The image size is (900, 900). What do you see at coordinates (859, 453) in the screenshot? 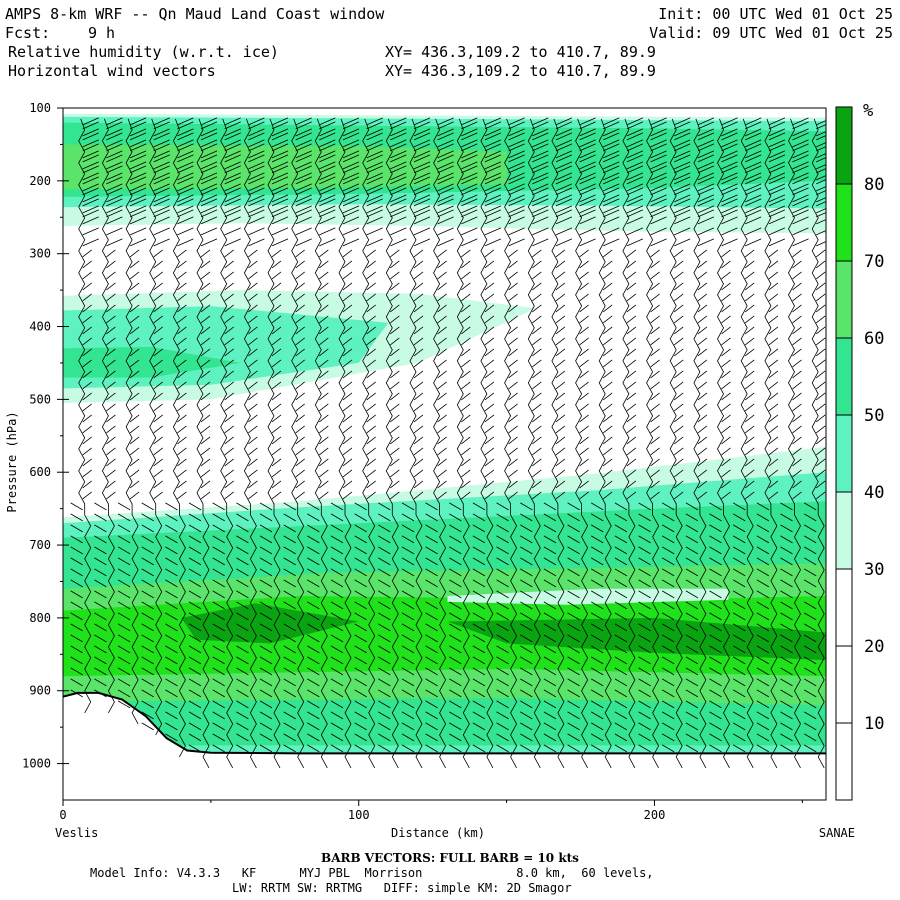
I see `colorbar: 10 20 30 40 50 60 70 80` at bounding box center [859, 453].